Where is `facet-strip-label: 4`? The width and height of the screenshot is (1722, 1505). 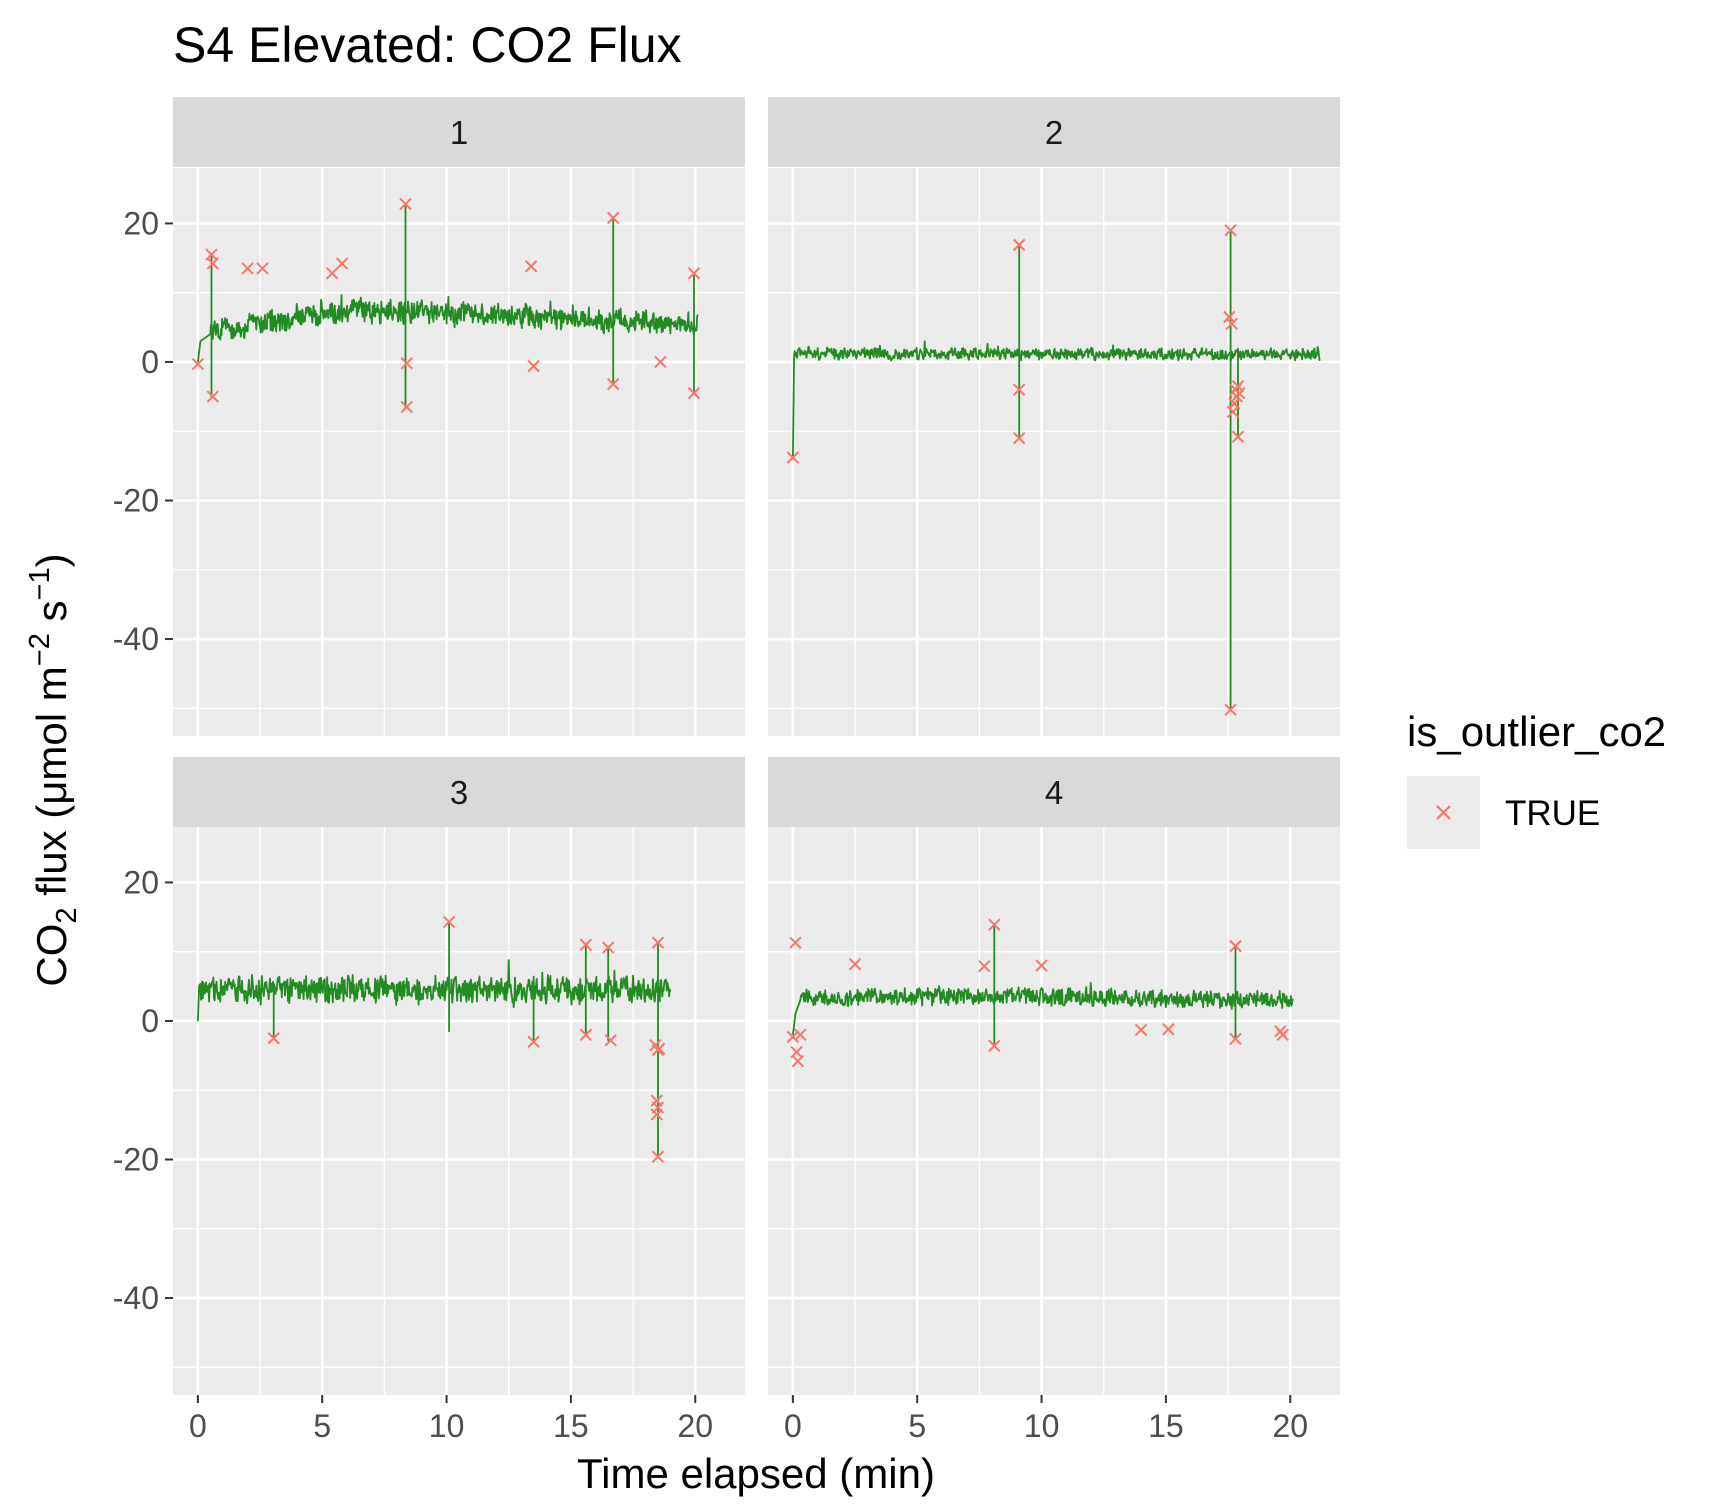 facet-strip-label: 4 is located at coordinates (1054, 792).